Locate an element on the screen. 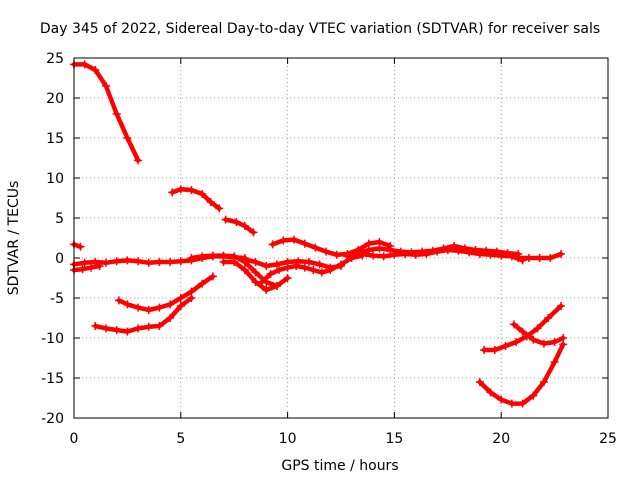 The image size is (640, 480). y-tick-label: -15 is located at coordinates (52, 379).